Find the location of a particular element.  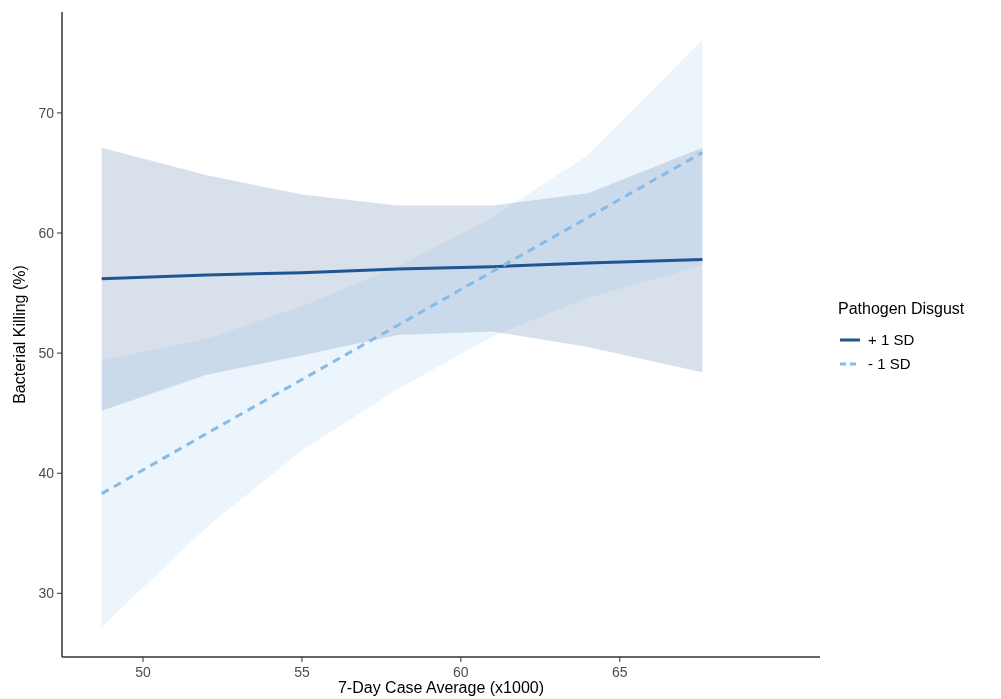

x-tick-label: 55 is located at coordinates (302, 672).